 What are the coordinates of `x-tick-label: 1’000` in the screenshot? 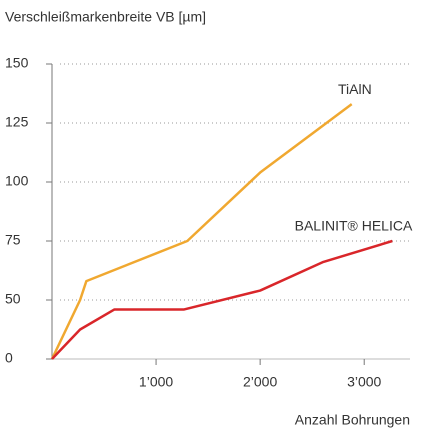 It's located at (156, 382).